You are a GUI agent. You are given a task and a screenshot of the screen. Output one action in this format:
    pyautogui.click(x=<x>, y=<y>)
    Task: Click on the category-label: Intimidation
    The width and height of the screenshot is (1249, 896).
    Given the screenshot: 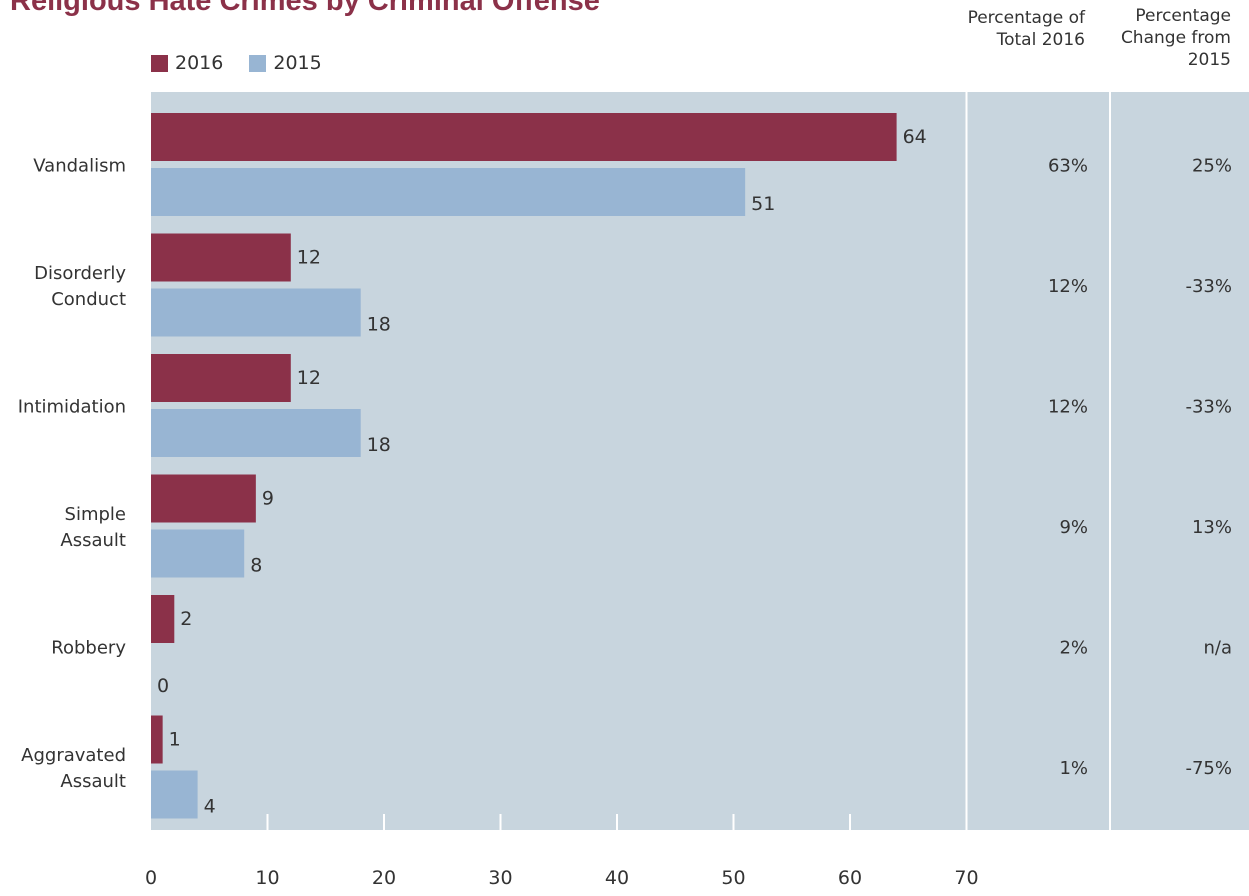 What is the action you would take?
    pyautogui.click(x=72, y=407)
    